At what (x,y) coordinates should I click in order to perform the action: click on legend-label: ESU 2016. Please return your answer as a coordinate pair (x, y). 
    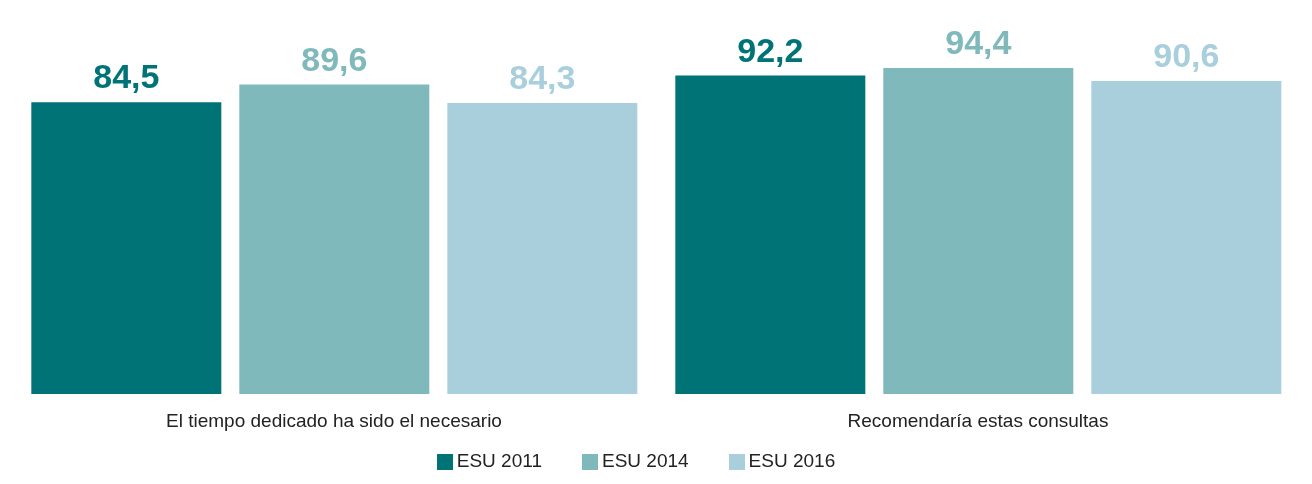
    Looking at the image, I should click on (792, 460).